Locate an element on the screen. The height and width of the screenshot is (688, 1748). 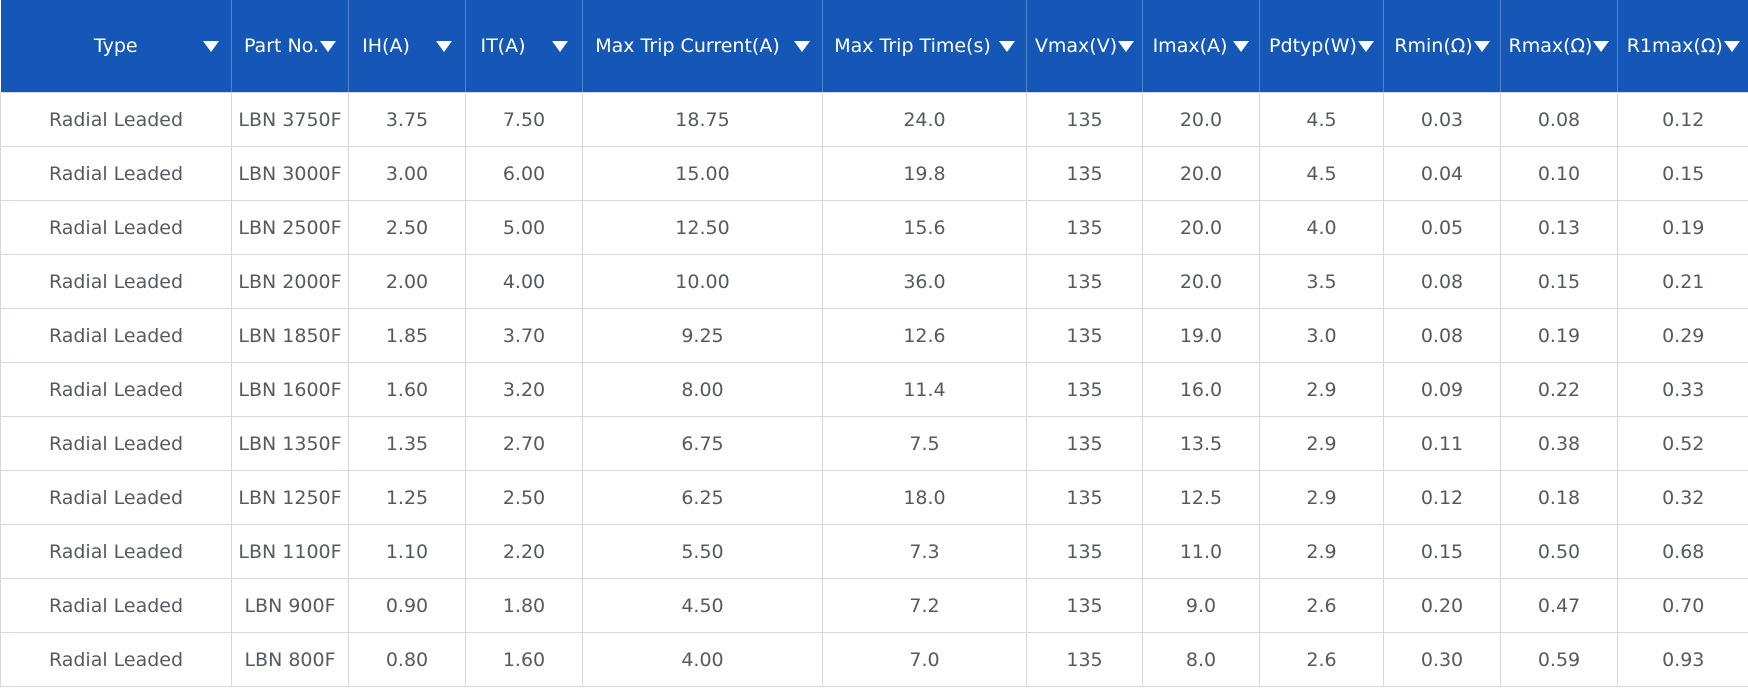
column-header-label: IH(A) is located at coordinates (386, 46).